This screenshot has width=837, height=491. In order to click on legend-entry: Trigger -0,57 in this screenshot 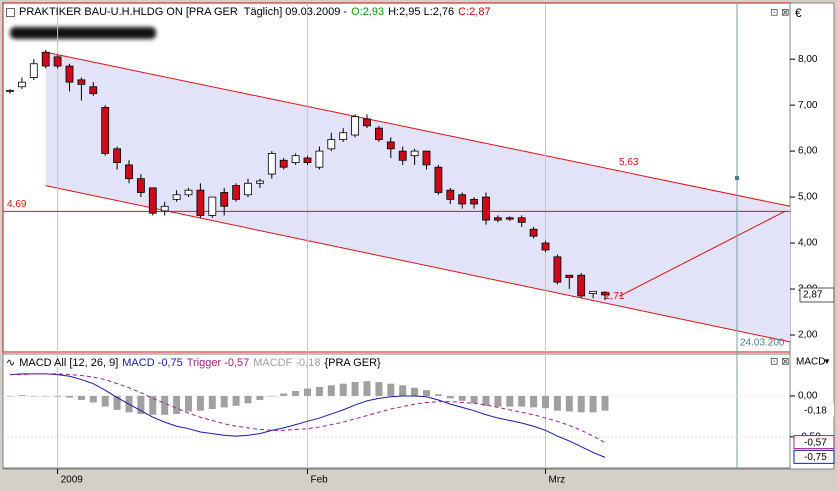, I will do `click(218, 363)`.